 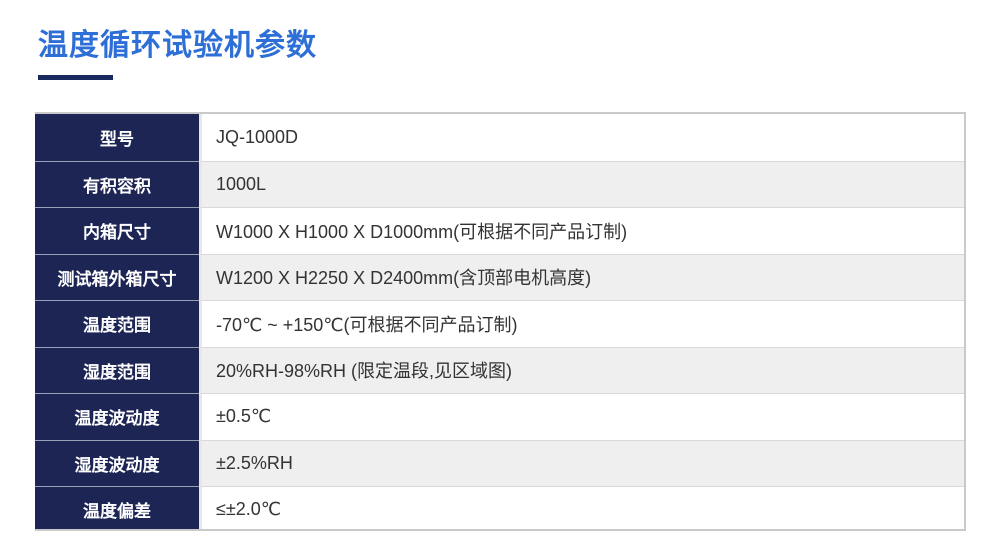 I want to click on row-value-temp-range: -70℃ ~ +150℃(可根据不同产品订制), so click(x=581, y=323).